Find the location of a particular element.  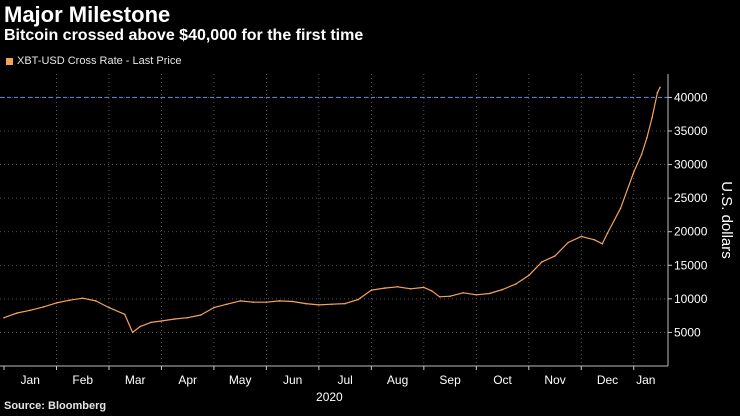

x-axis-year-label: 2020 is located at coordinates (329, 397).